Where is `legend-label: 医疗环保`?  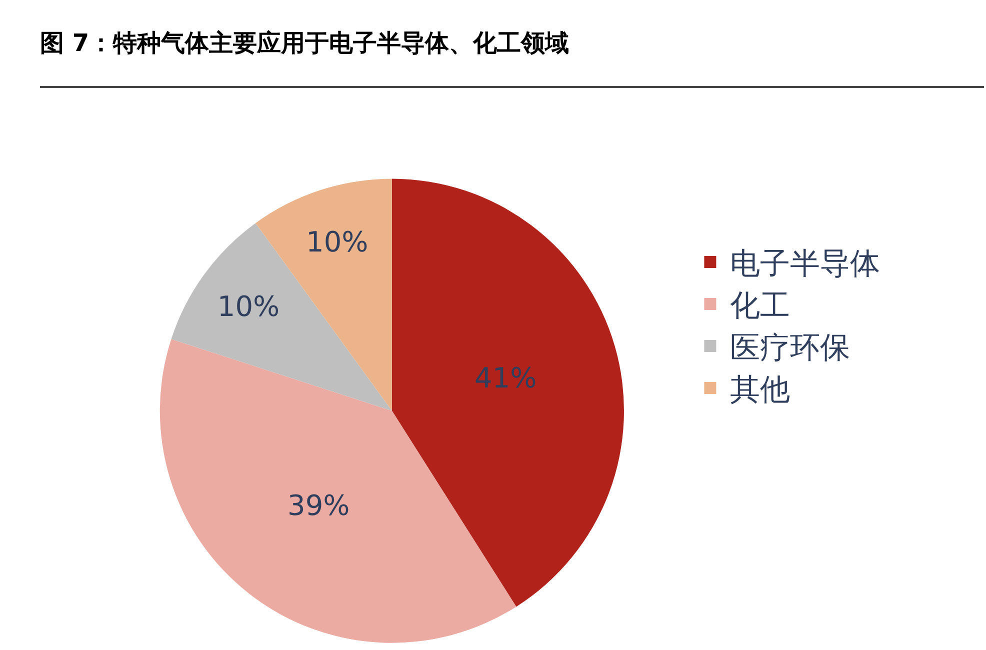 legend-label: 医疗环保 is located at coordinates (790, 348).